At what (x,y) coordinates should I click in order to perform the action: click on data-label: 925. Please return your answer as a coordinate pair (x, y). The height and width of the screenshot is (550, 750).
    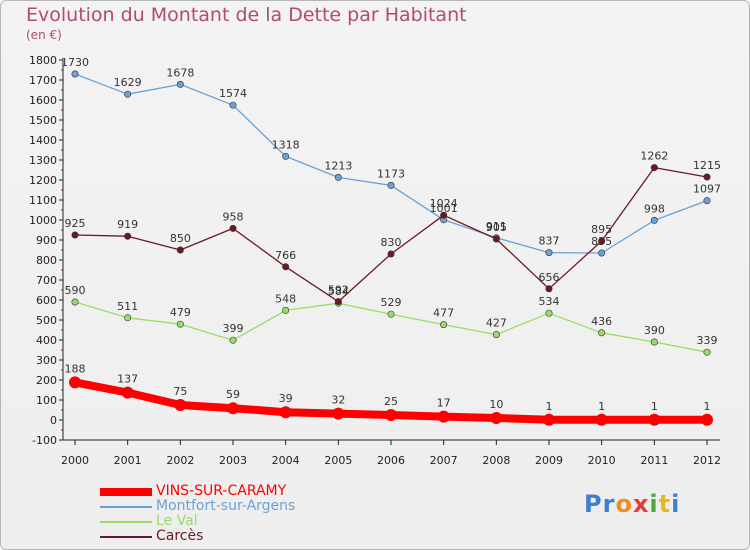
    Looking at the image, I should click on (75, 223).